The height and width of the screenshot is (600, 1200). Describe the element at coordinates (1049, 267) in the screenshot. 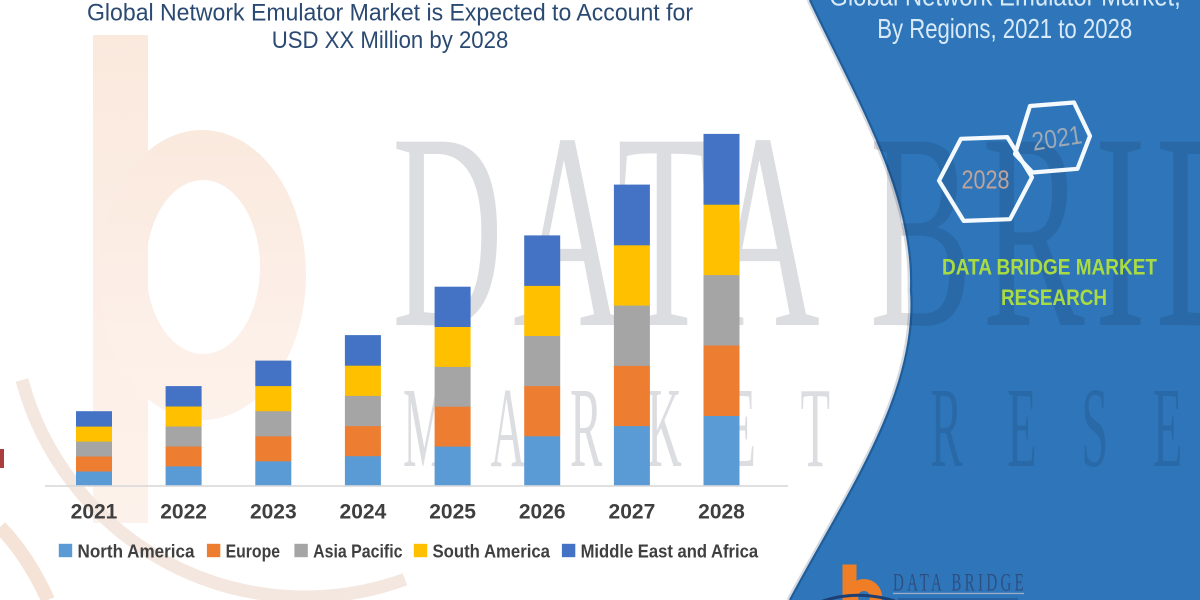

I see `svg-text: DATA BRIDGE MARKET` at that location.